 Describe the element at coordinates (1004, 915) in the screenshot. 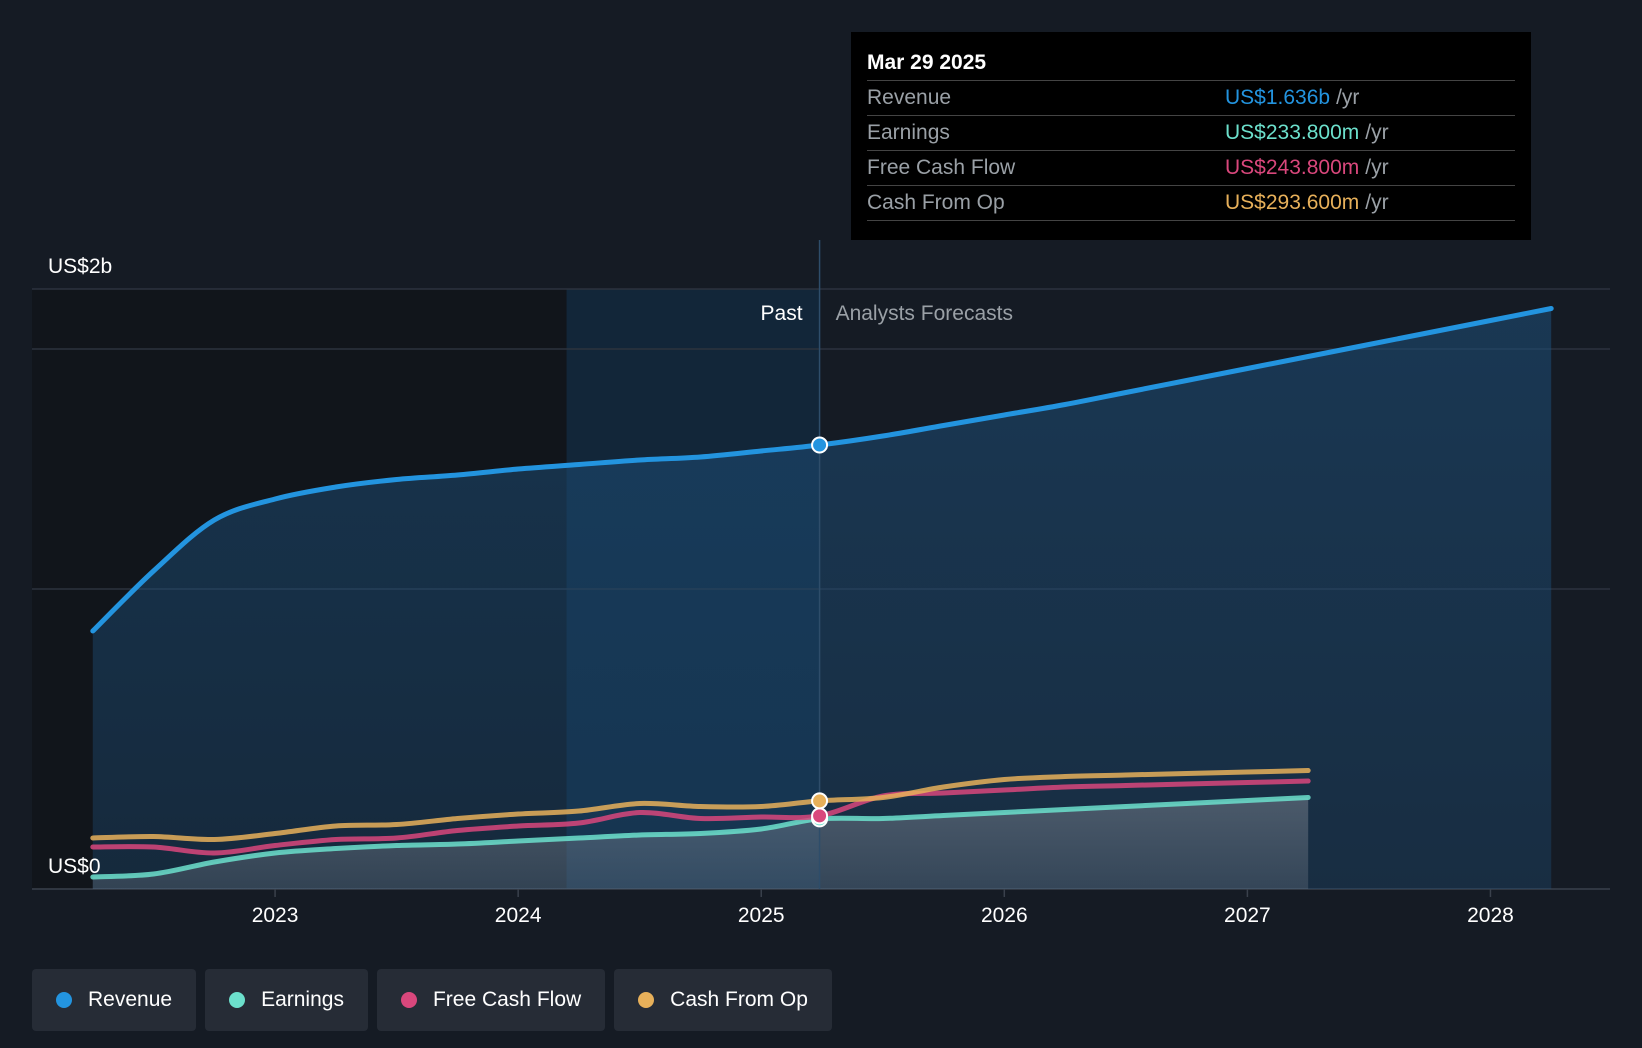

I see `x-tick-label: 2026` at that location.